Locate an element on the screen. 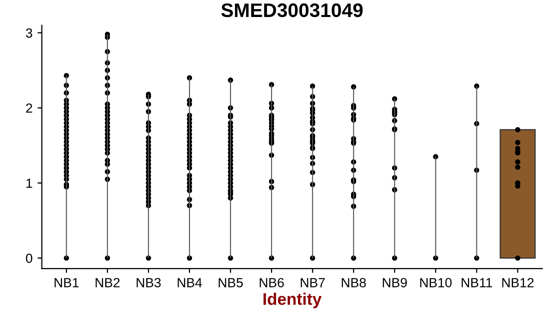  x-tick-label: NB3 is located at coordinates (148, 283).